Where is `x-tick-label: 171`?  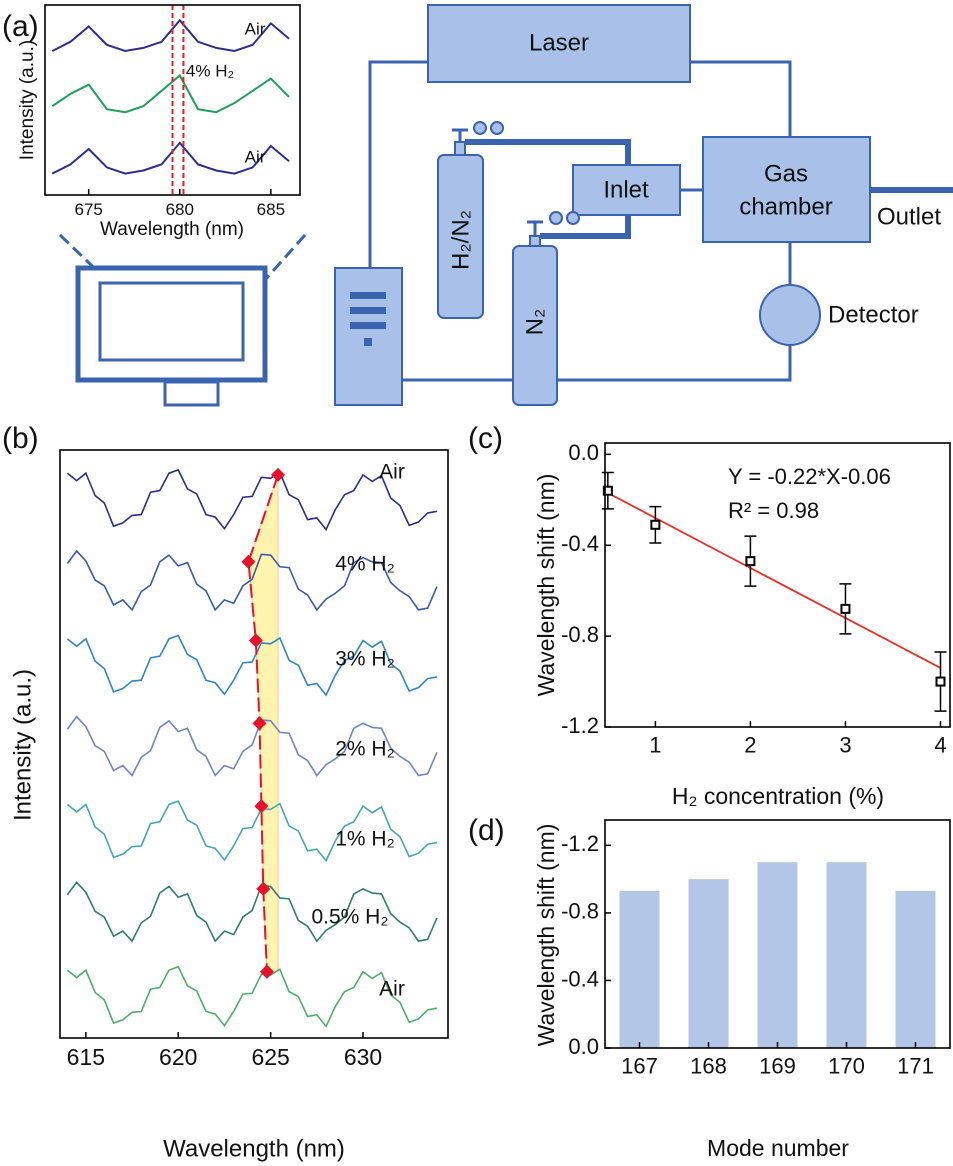
x-tick-label: 171 is located at coordinates (915, 1066).